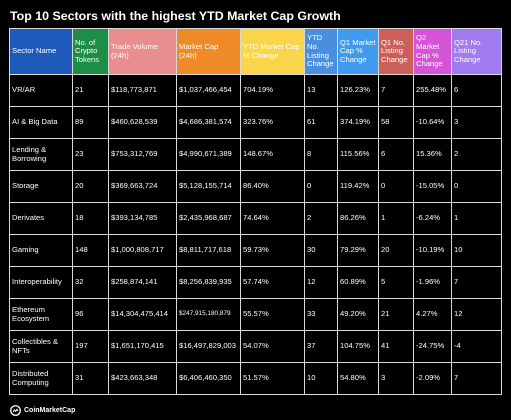 Image resolution: width=511 pixels, height=420 pixels. I want to click on table-cell: 18, so click(90, 218).